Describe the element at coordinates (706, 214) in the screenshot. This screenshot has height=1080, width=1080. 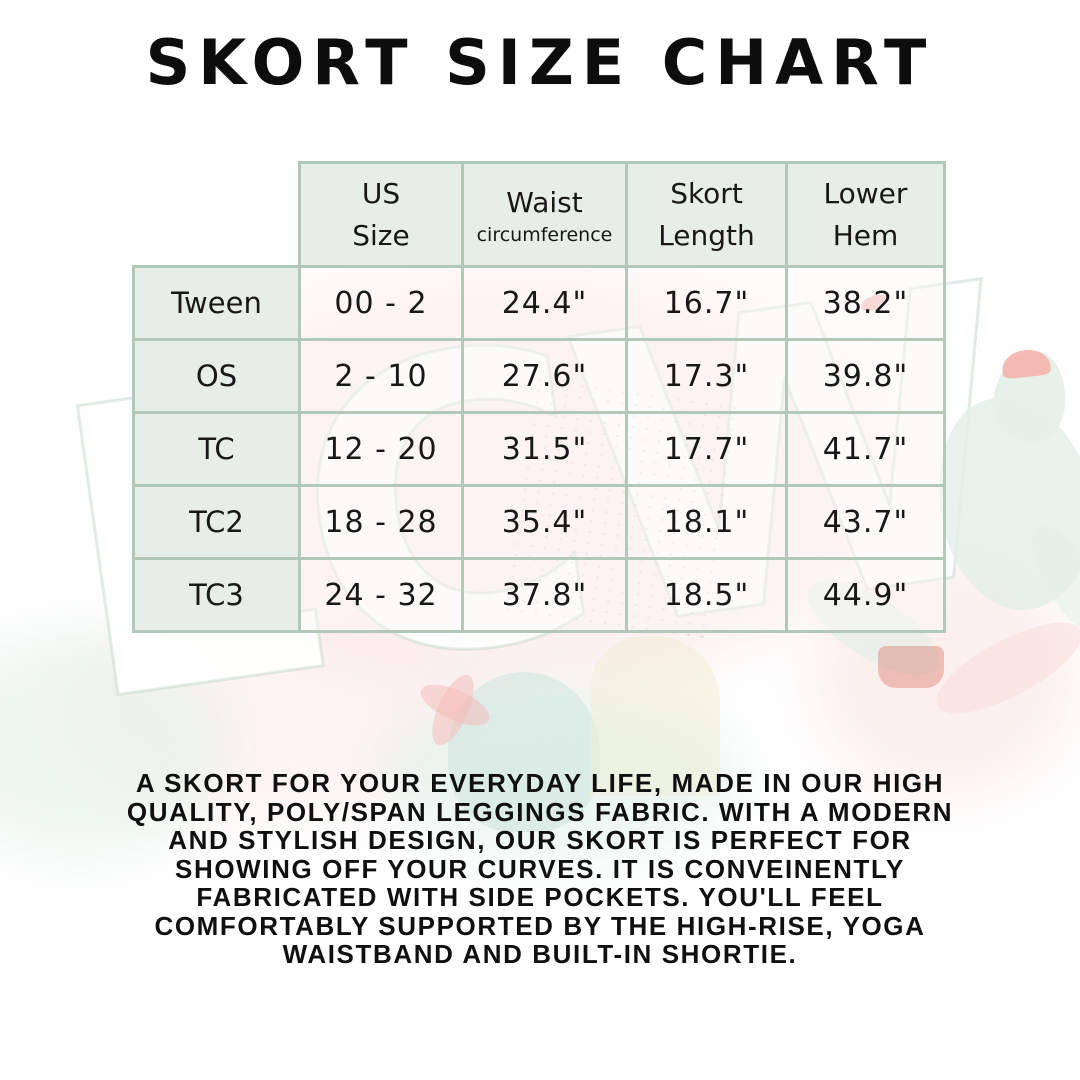
I see `column-header-skort-length: Skort Length` at that location.